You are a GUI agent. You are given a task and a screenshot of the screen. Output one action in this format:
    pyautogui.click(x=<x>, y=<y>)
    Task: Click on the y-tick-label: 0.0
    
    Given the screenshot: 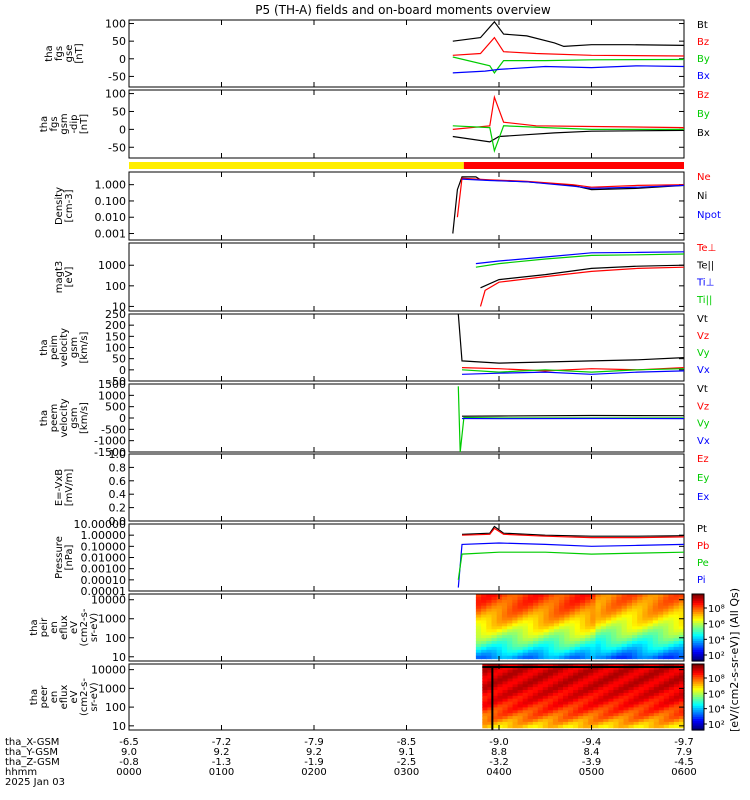 What is the action you would take?
    pyautogui.click(x=118, y=521)
    